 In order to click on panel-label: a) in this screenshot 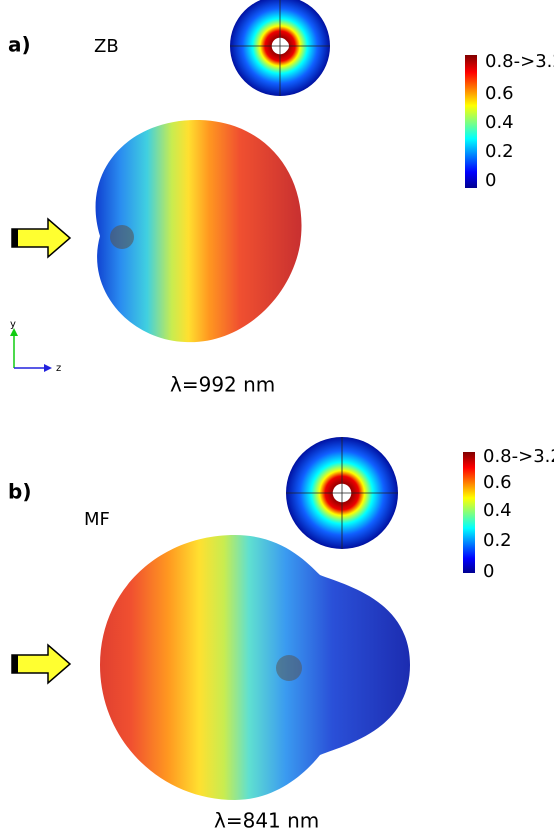, I will do `click(19, 45)`.